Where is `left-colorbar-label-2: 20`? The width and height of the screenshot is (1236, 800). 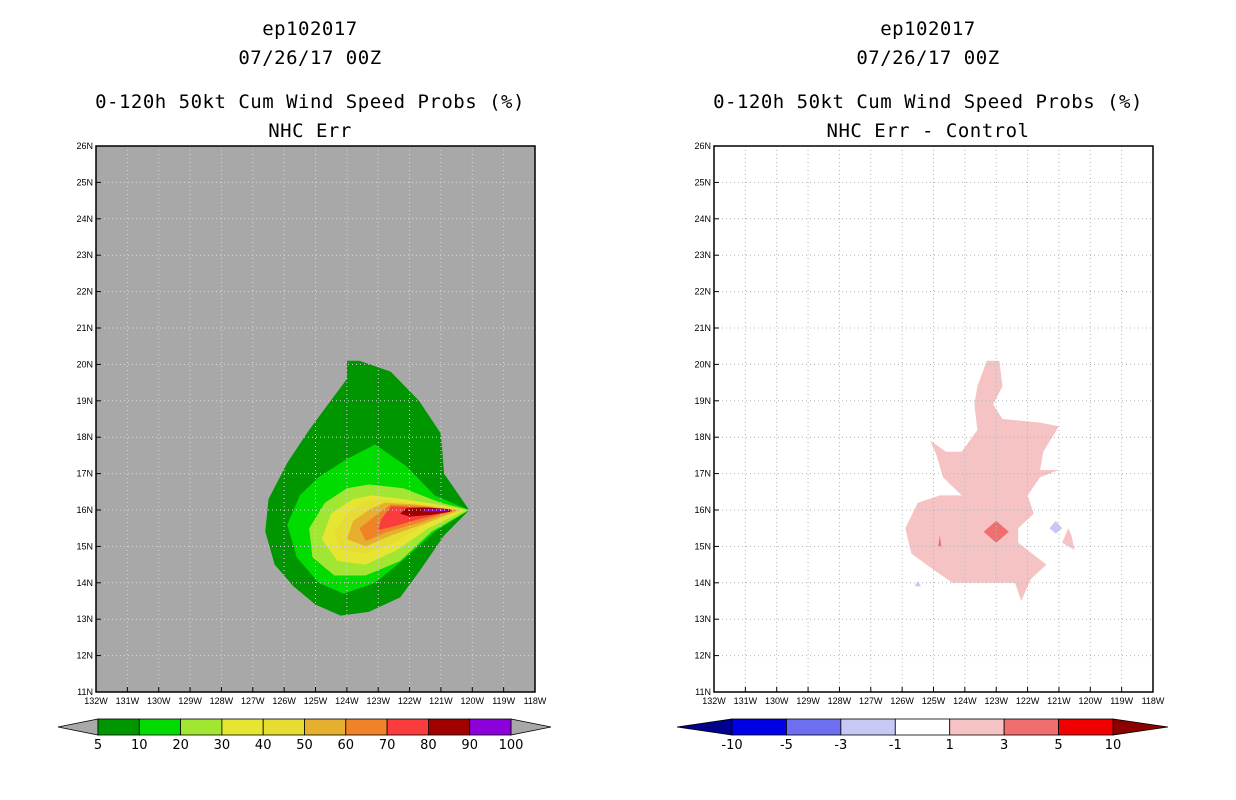 left-colorbar-label-2: 20 is located at coordinates (180, 745).